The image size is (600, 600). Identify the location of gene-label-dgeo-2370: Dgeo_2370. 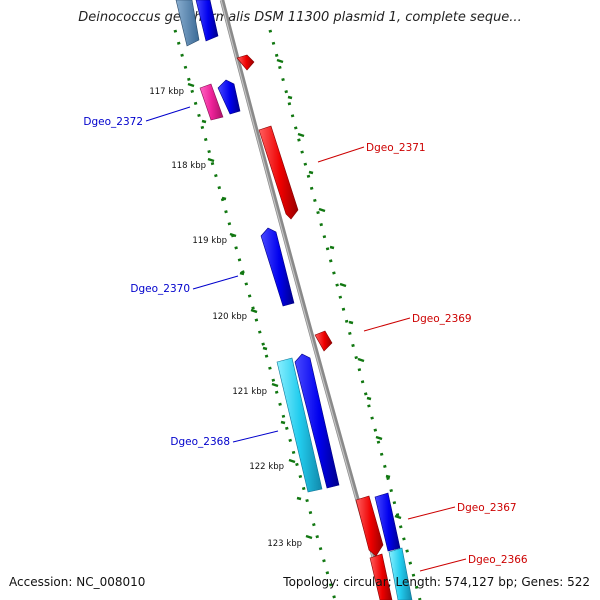
(160, 289).